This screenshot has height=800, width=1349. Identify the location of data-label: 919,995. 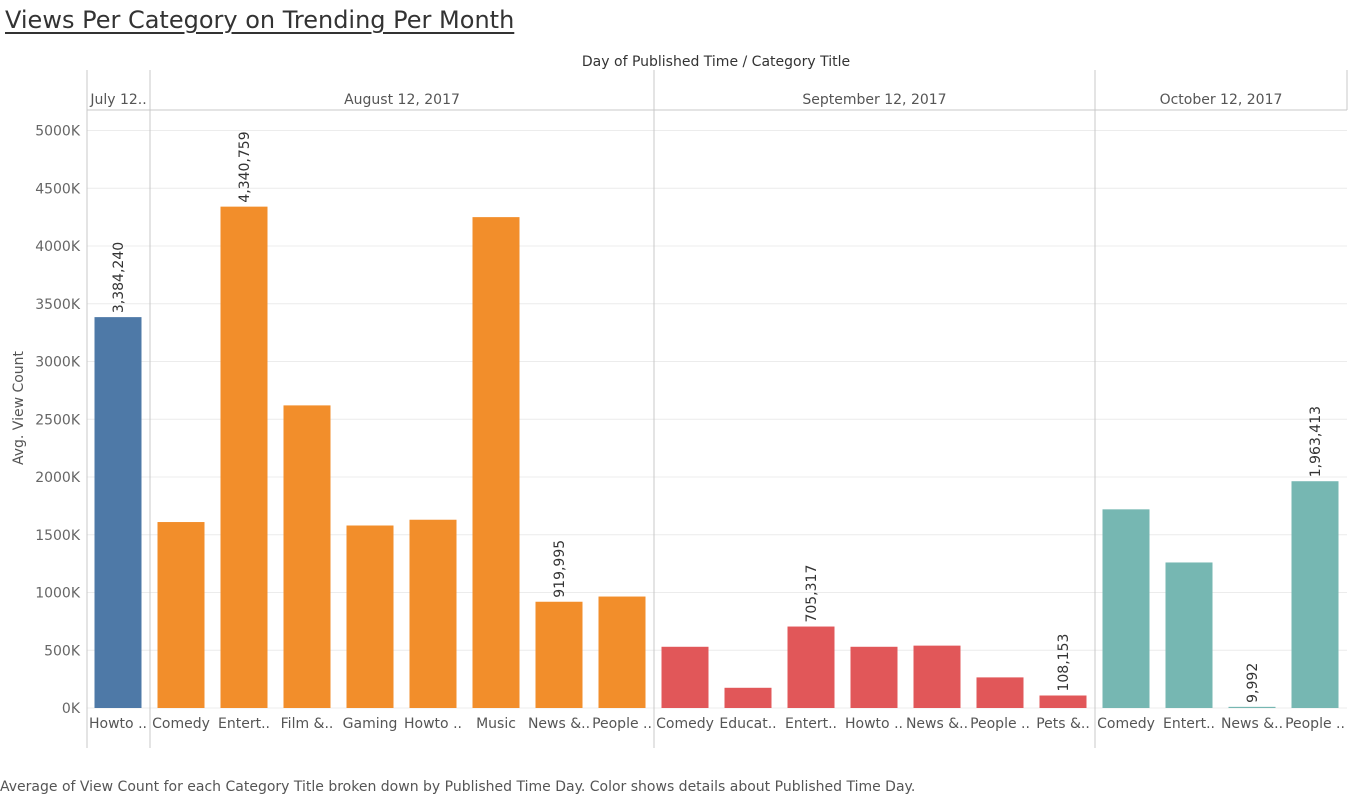
(560, 569).